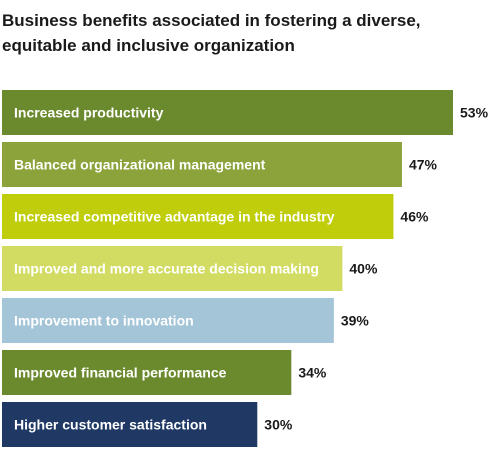  I want to click on bar-category-label: Increased productivity, so click(89, 113).